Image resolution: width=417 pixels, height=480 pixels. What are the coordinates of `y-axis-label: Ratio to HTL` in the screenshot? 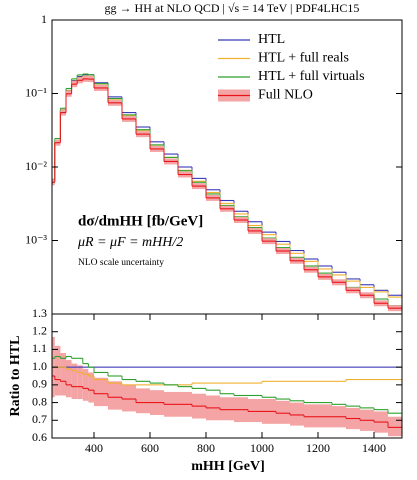 It's located at (15, 376).